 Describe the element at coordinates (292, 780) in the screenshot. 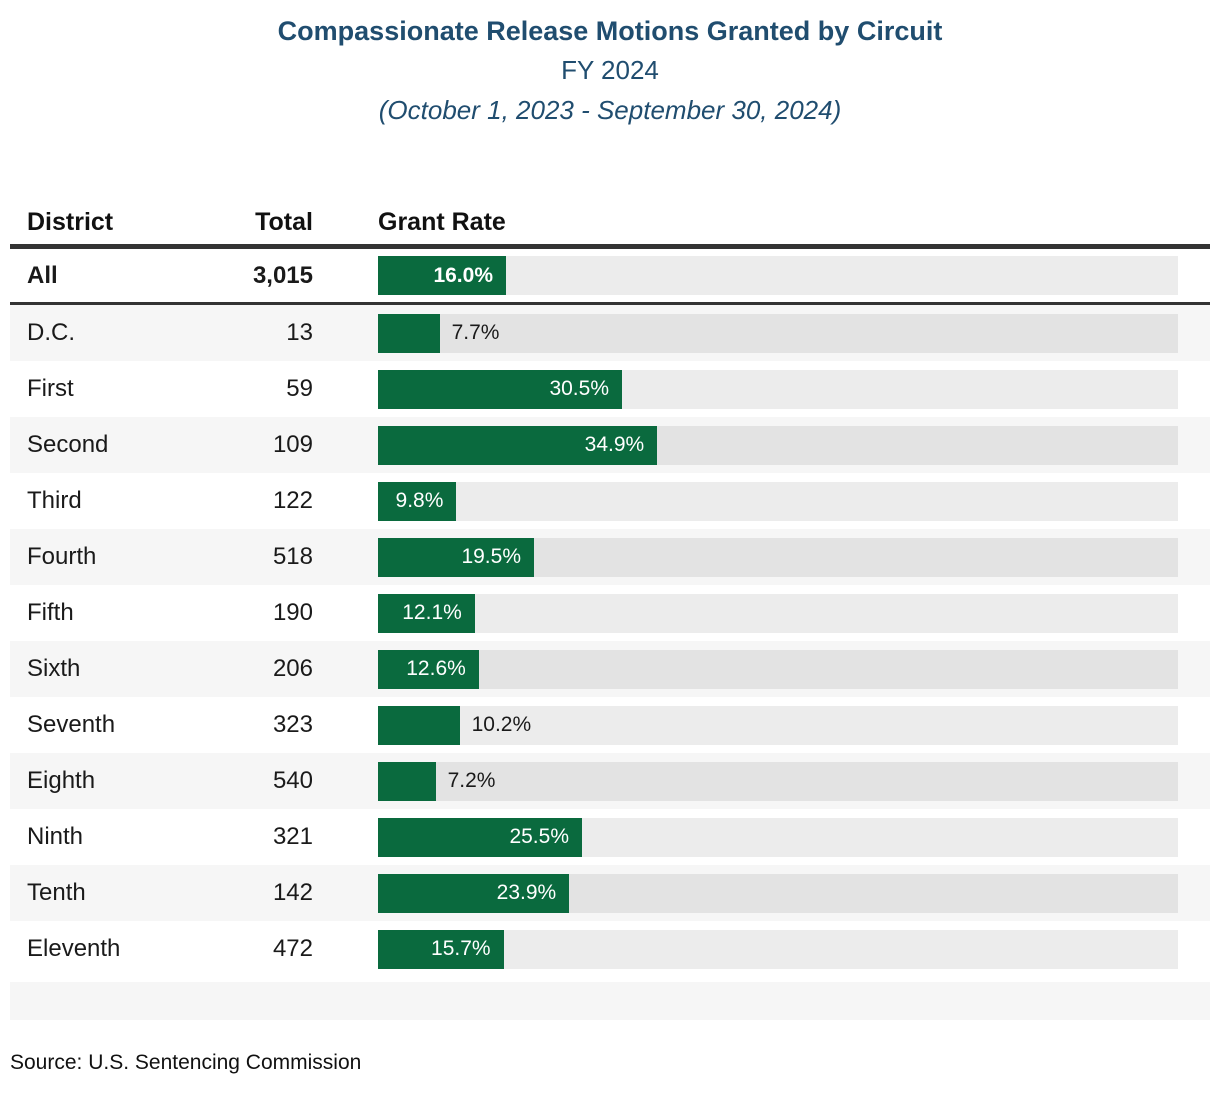

I see `total-cell: 540` at that location.